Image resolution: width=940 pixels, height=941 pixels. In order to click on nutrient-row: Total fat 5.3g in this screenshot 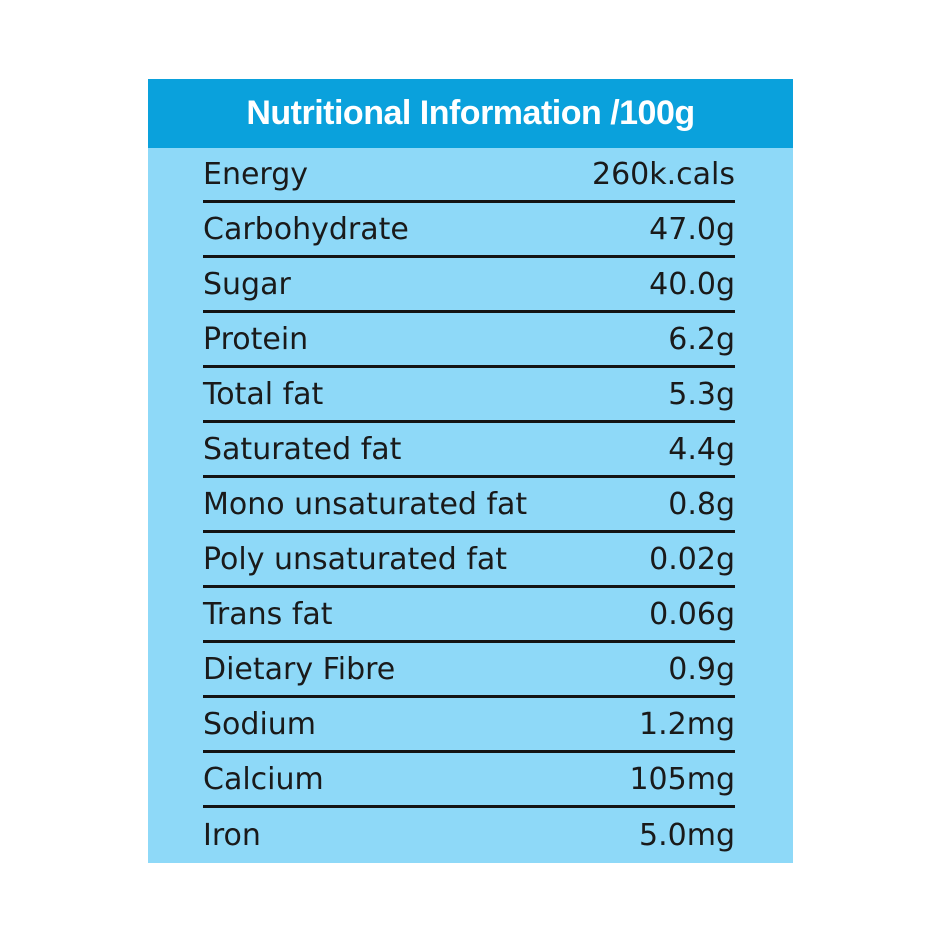, I will do `click(469, 395)`.